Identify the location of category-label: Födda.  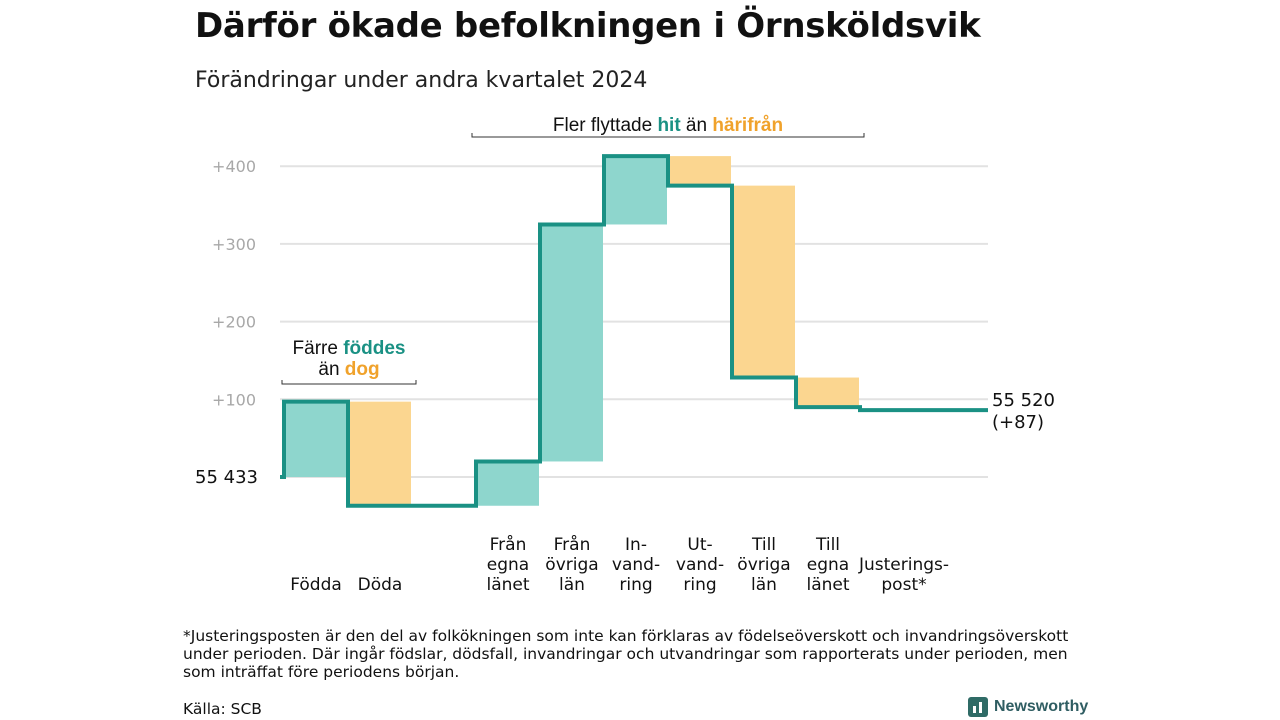
(316, 585).